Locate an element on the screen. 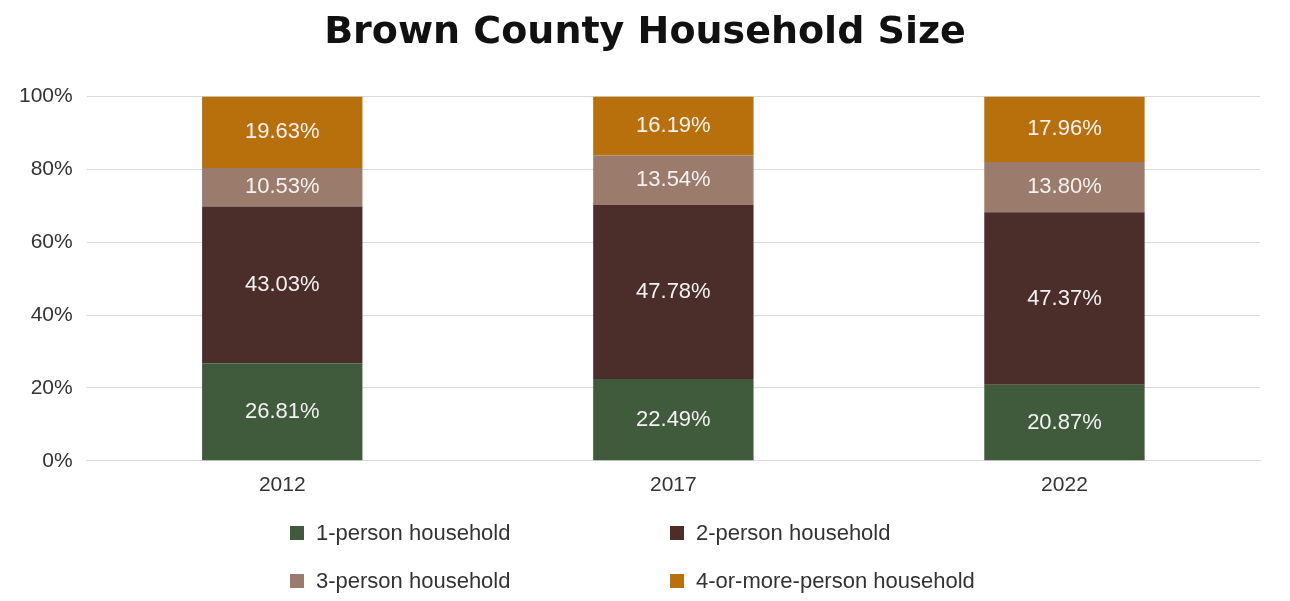  data-label: 13.80% is located at coordinates (1064, 186).